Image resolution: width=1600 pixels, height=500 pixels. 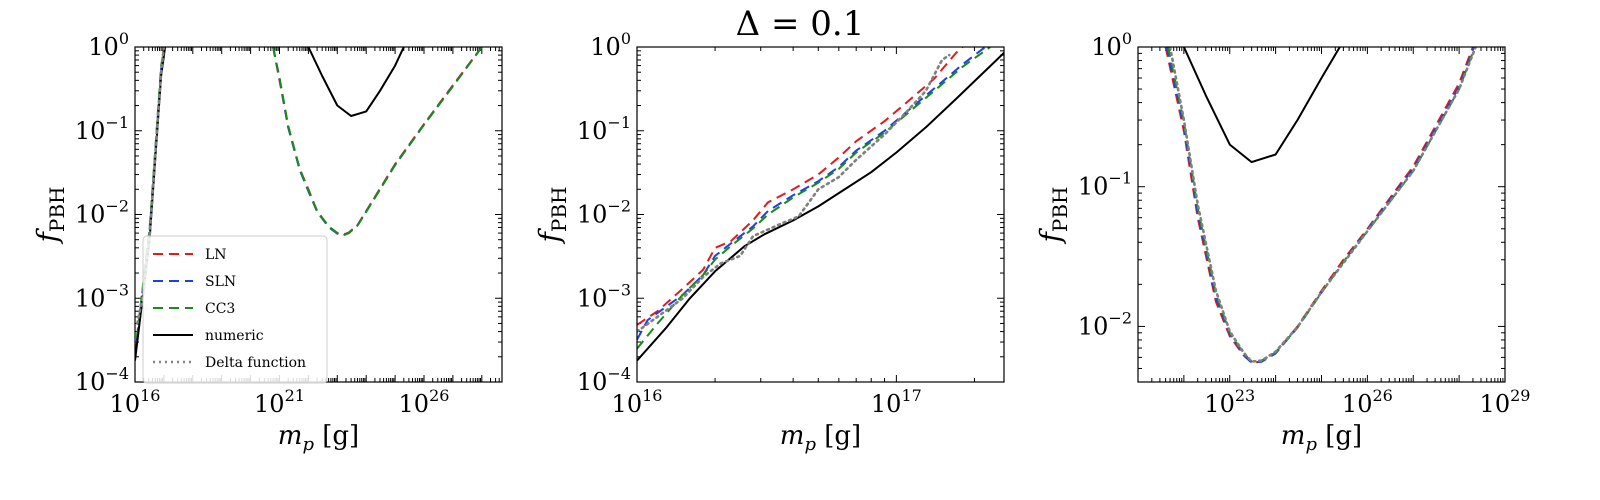 What do you see at coordinates (216, 255) in the screenshot?
I see `legend-label: LN` at bounding box center [216, 255].